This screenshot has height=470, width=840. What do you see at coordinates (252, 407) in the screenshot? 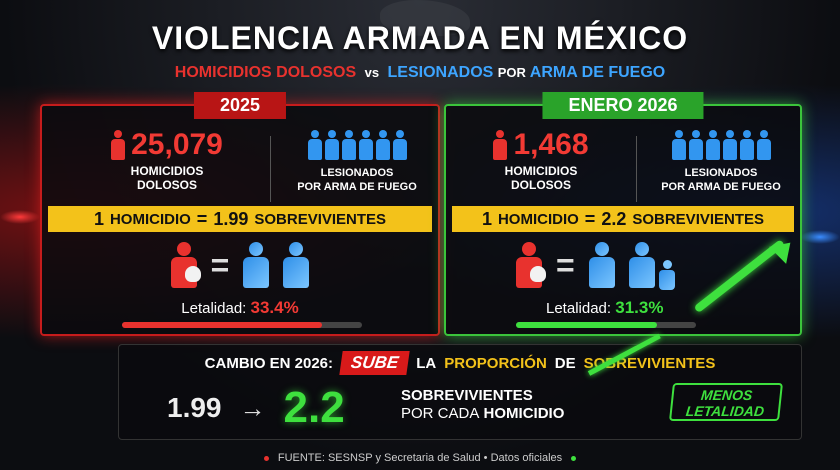
I see `right-arrow-icon: →` at bounding box center [252, 407].